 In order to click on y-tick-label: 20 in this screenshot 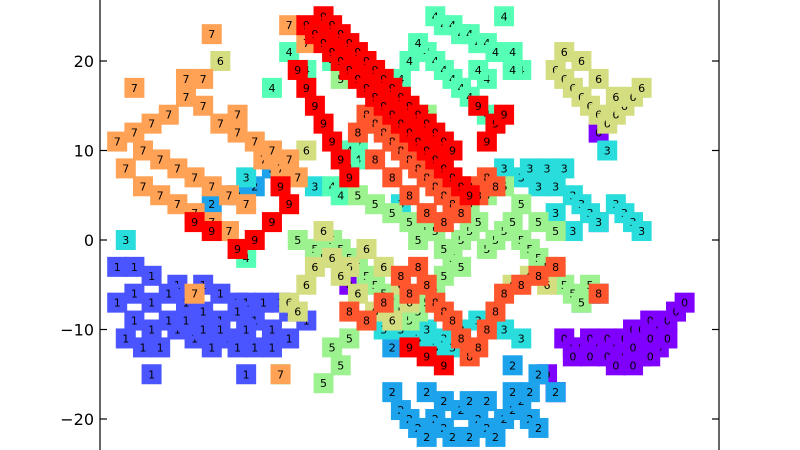, I will do `click(84, 61)`.